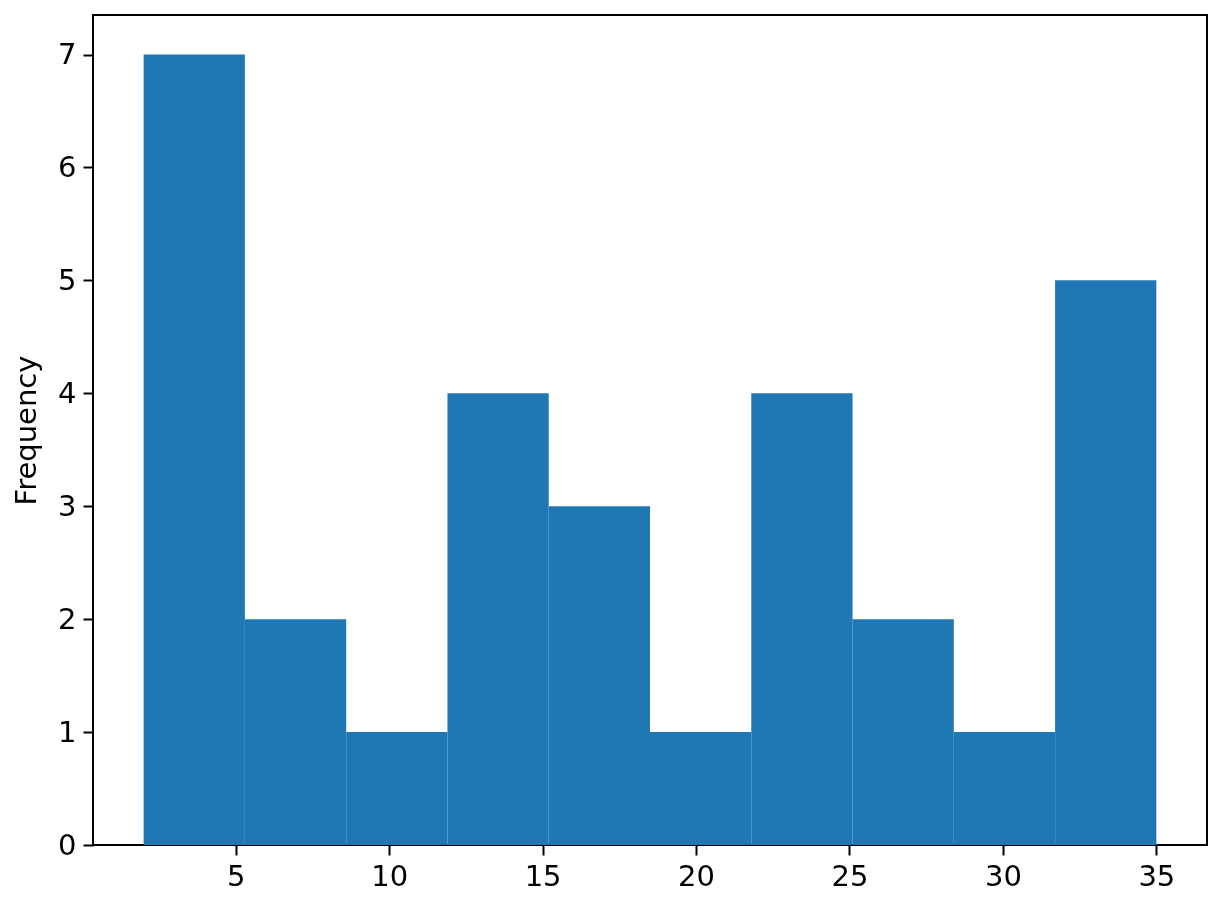  Describe the element at coordinates (67, 54) in the screenshot. I see `y-tick-label: 7` at that location.